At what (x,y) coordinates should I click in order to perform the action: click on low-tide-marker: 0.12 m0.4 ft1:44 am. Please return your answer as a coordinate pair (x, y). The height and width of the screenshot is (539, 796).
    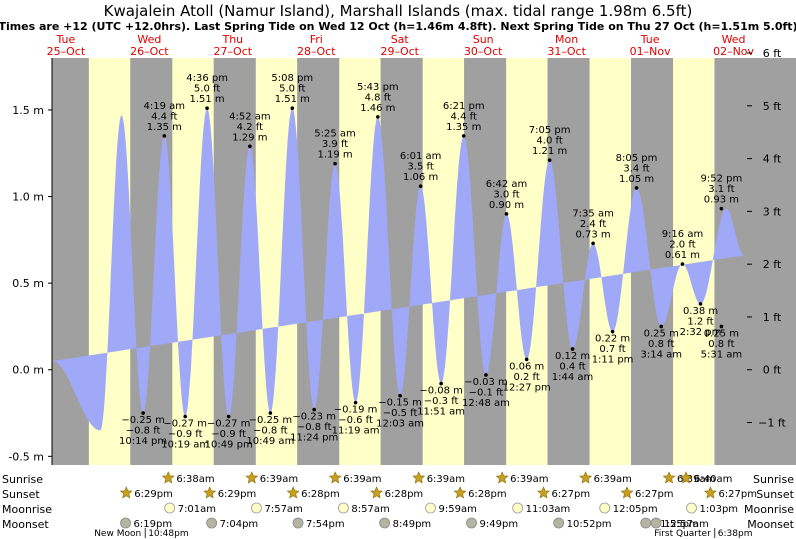
    Looking at the image, I should click on (573, 365).